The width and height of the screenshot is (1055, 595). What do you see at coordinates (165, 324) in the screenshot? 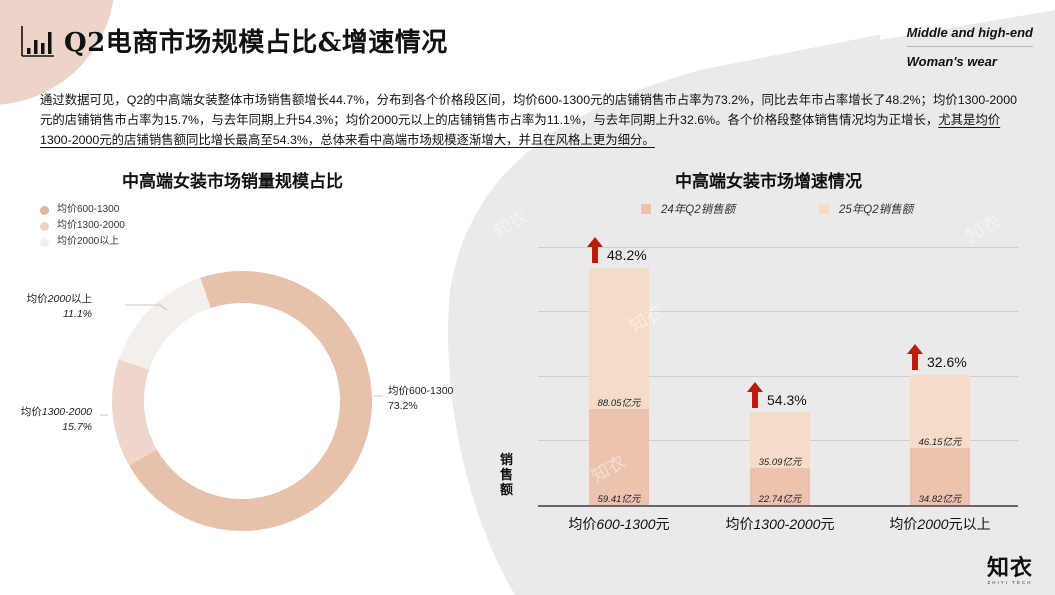
I see `donut-segment-2000-plus` at bounding box center [165, 324].